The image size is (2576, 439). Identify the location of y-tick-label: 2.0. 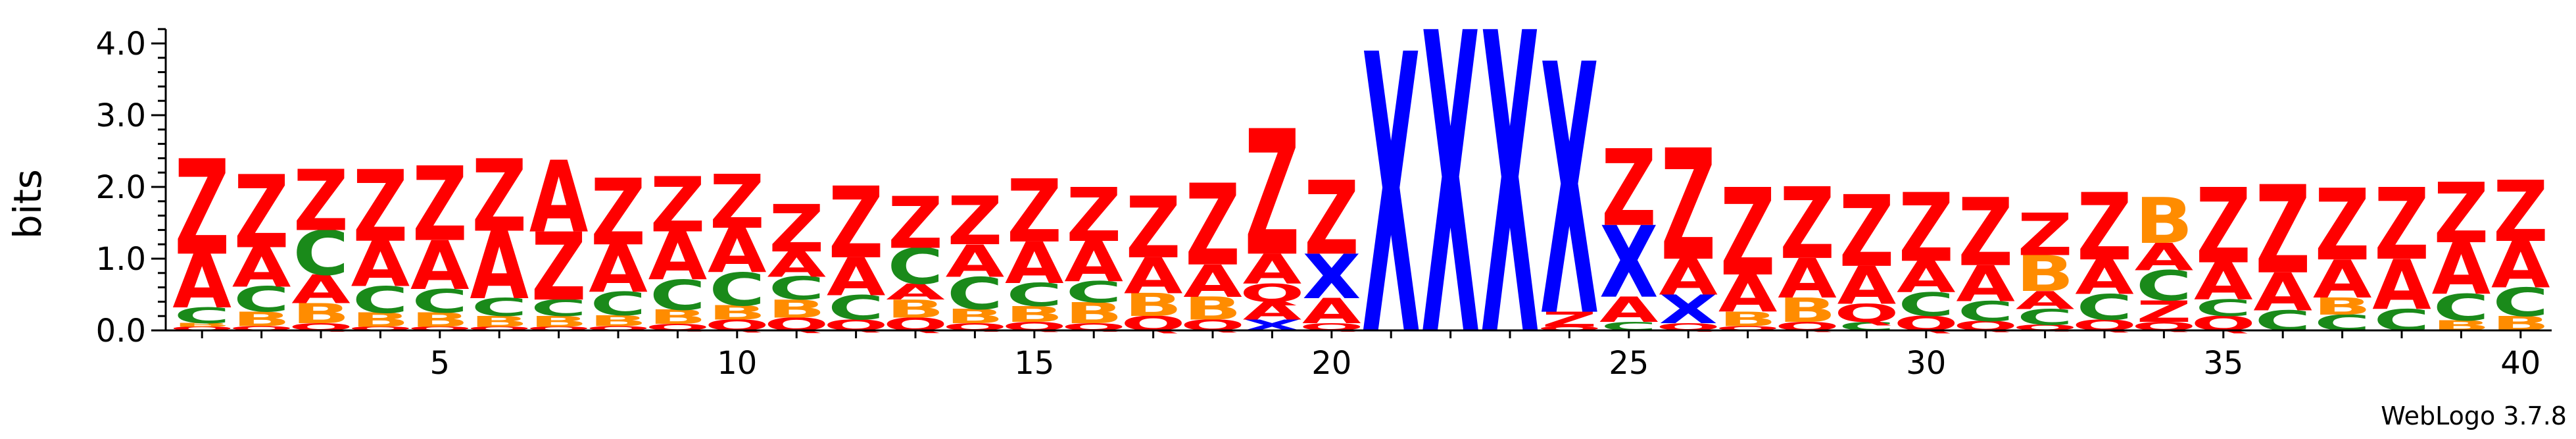
(121, 187).